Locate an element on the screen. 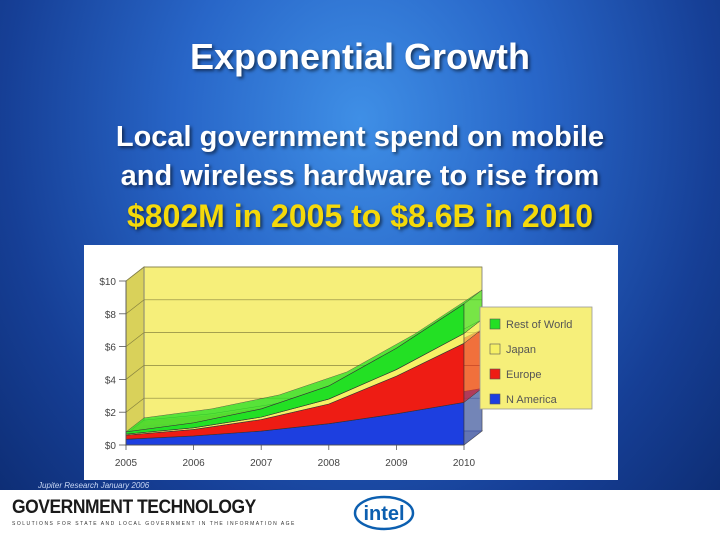 This screenshot has width=720, height=540. intel-logo: intel is located at coordinates (385, 512).